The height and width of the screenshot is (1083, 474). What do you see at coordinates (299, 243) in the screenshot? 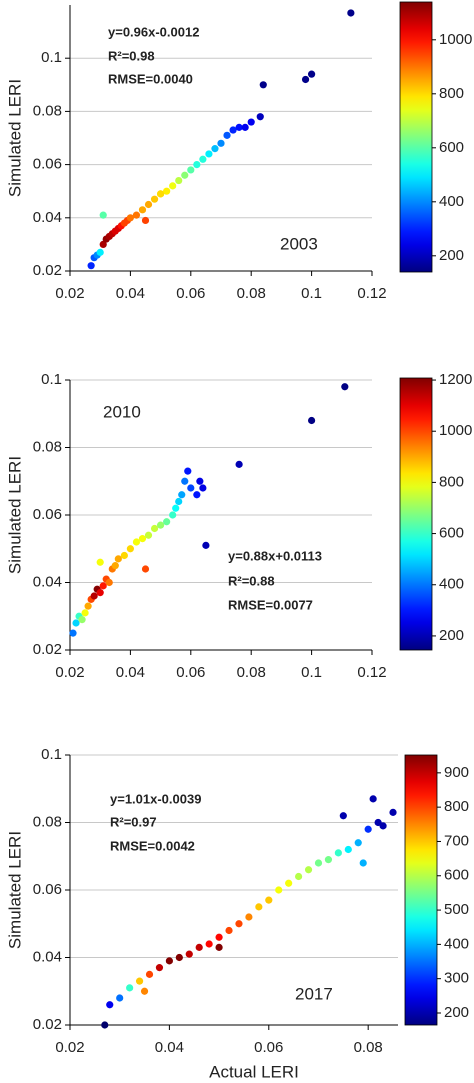
I see `year-label: 2003` at bounding box center [299, 243].